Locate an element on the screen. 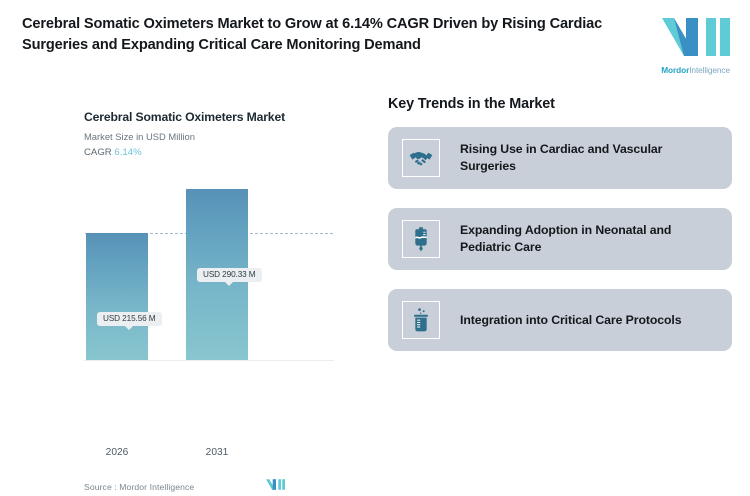 Image resolution: width=750 pixels, height=496 pixels. bar-value-label-2026: USD 215.56 M is located at coordinates (129, 321).